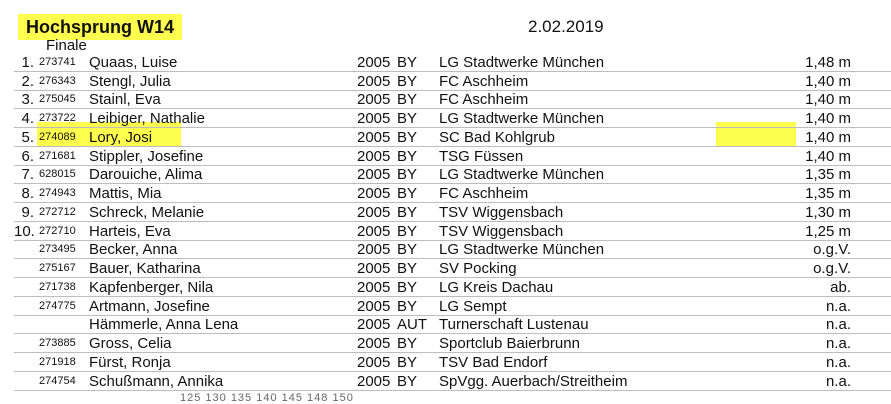 The width and height of the screenshot is (891, 404). I want to click on athlete-id-cell: 275045, so click(62, 100).